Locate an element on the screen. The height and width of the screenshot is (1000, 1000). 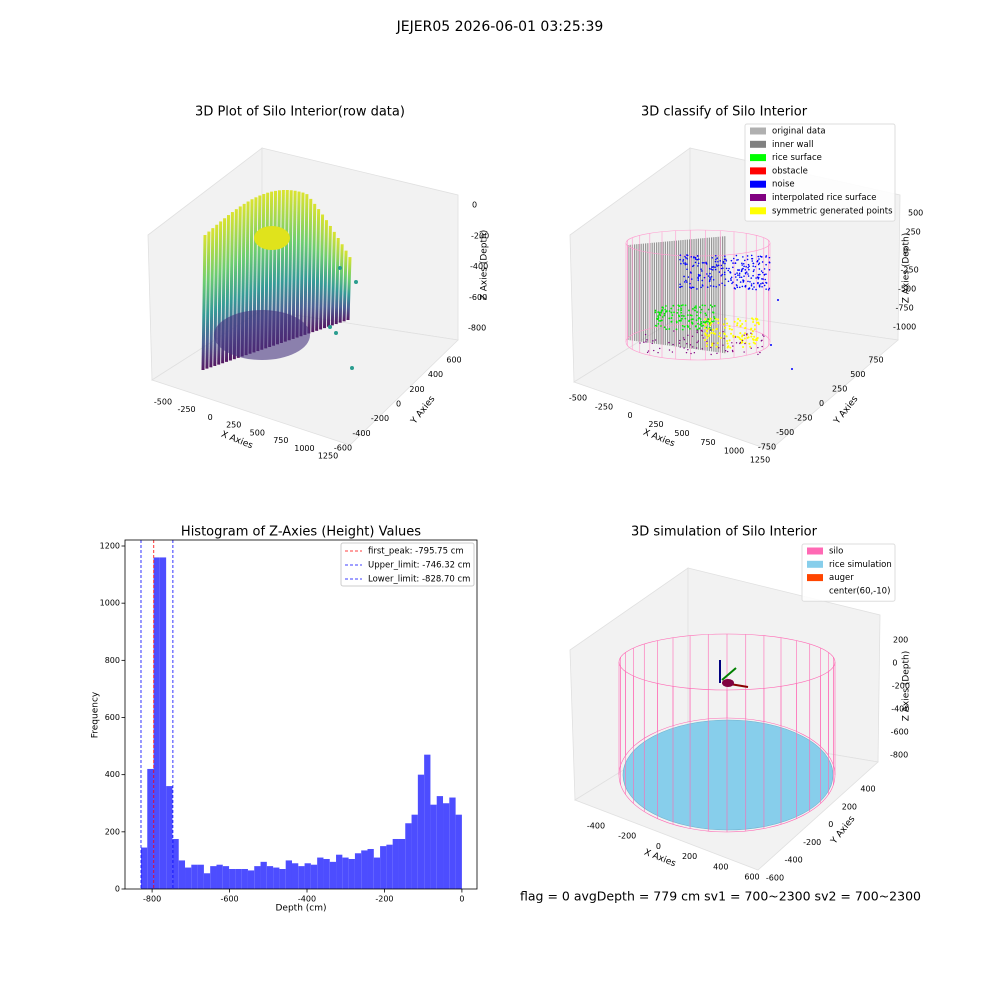
legend-label: auger is located at coordinates (841, 578).